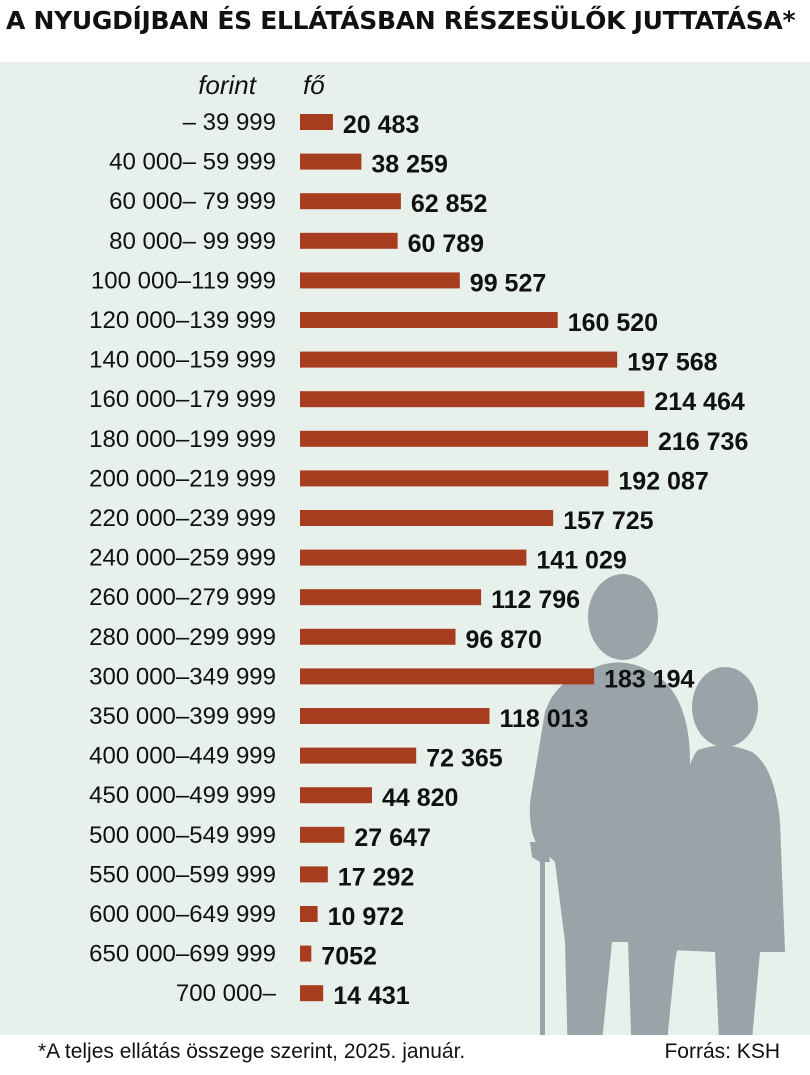 Image resolution: width=810 pixels, height=1075 pixels. Describe the element at coordinates (182, 716) in the screenshot. I see `category-label: 350 000–399 999` at that location.